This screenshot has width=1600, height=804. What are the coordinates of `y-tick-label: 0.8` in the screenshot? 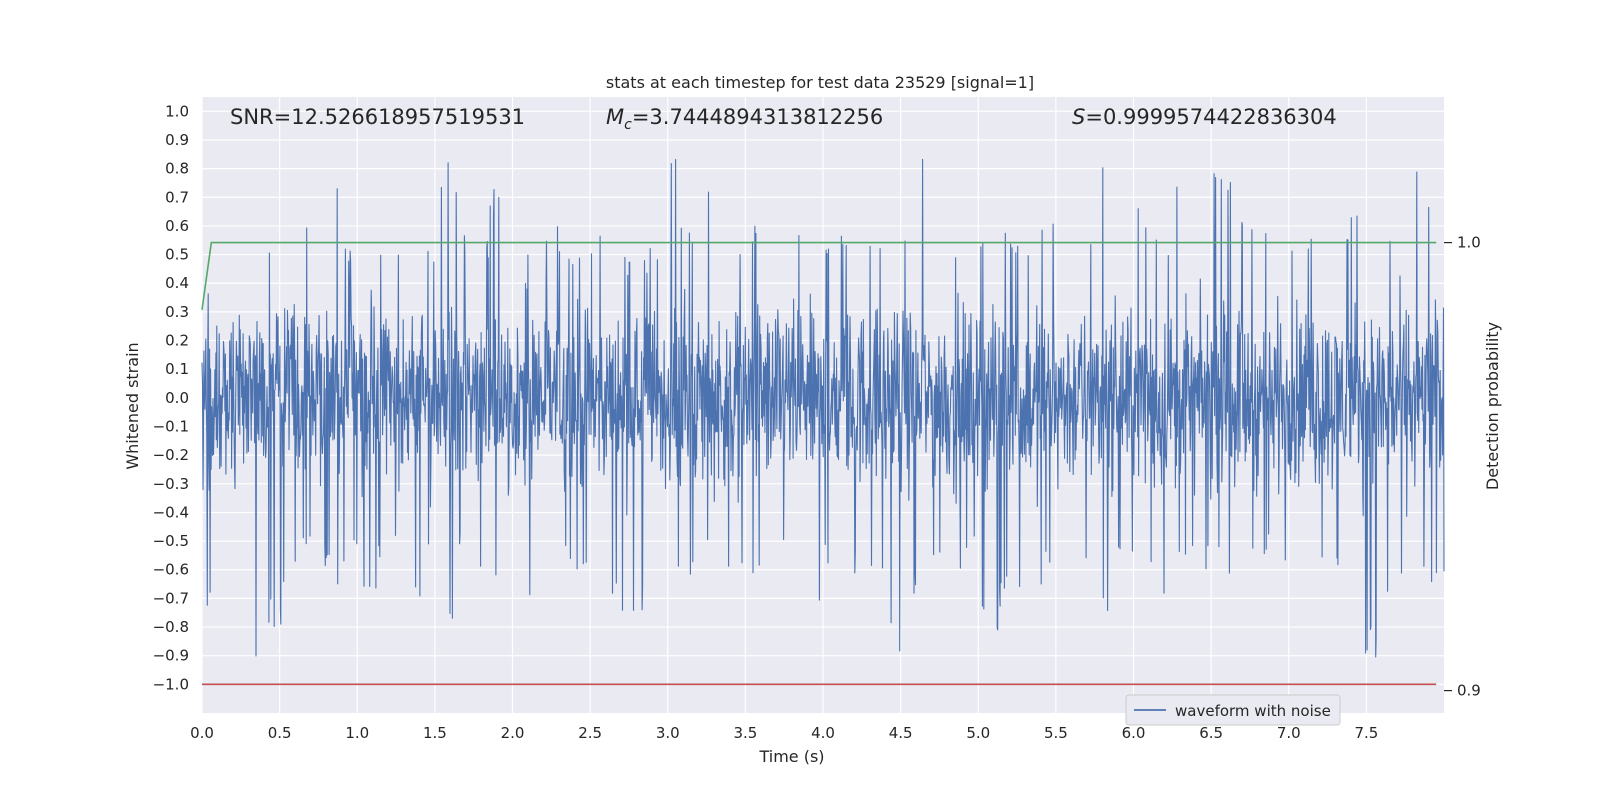 It's located at (177, 169).